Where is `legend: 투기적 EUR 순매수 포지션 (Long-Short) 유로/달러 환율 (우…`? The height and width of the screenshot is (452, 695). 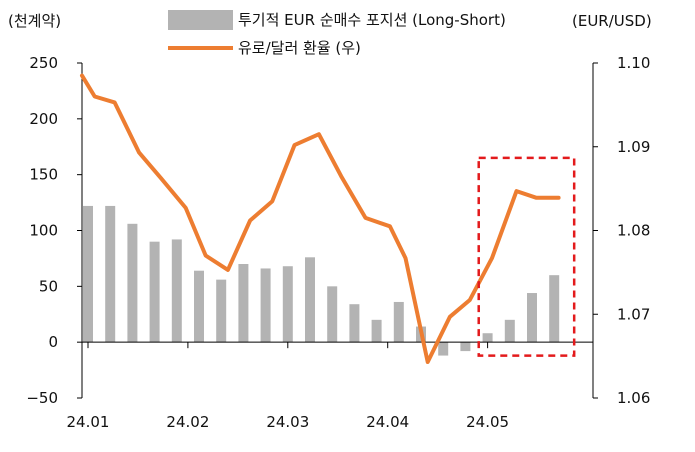 legend: 투기적 EUR 순매수 포지션 (Long-Short) 유로/달러 환율 (우… is located at coordinates (337, 33).